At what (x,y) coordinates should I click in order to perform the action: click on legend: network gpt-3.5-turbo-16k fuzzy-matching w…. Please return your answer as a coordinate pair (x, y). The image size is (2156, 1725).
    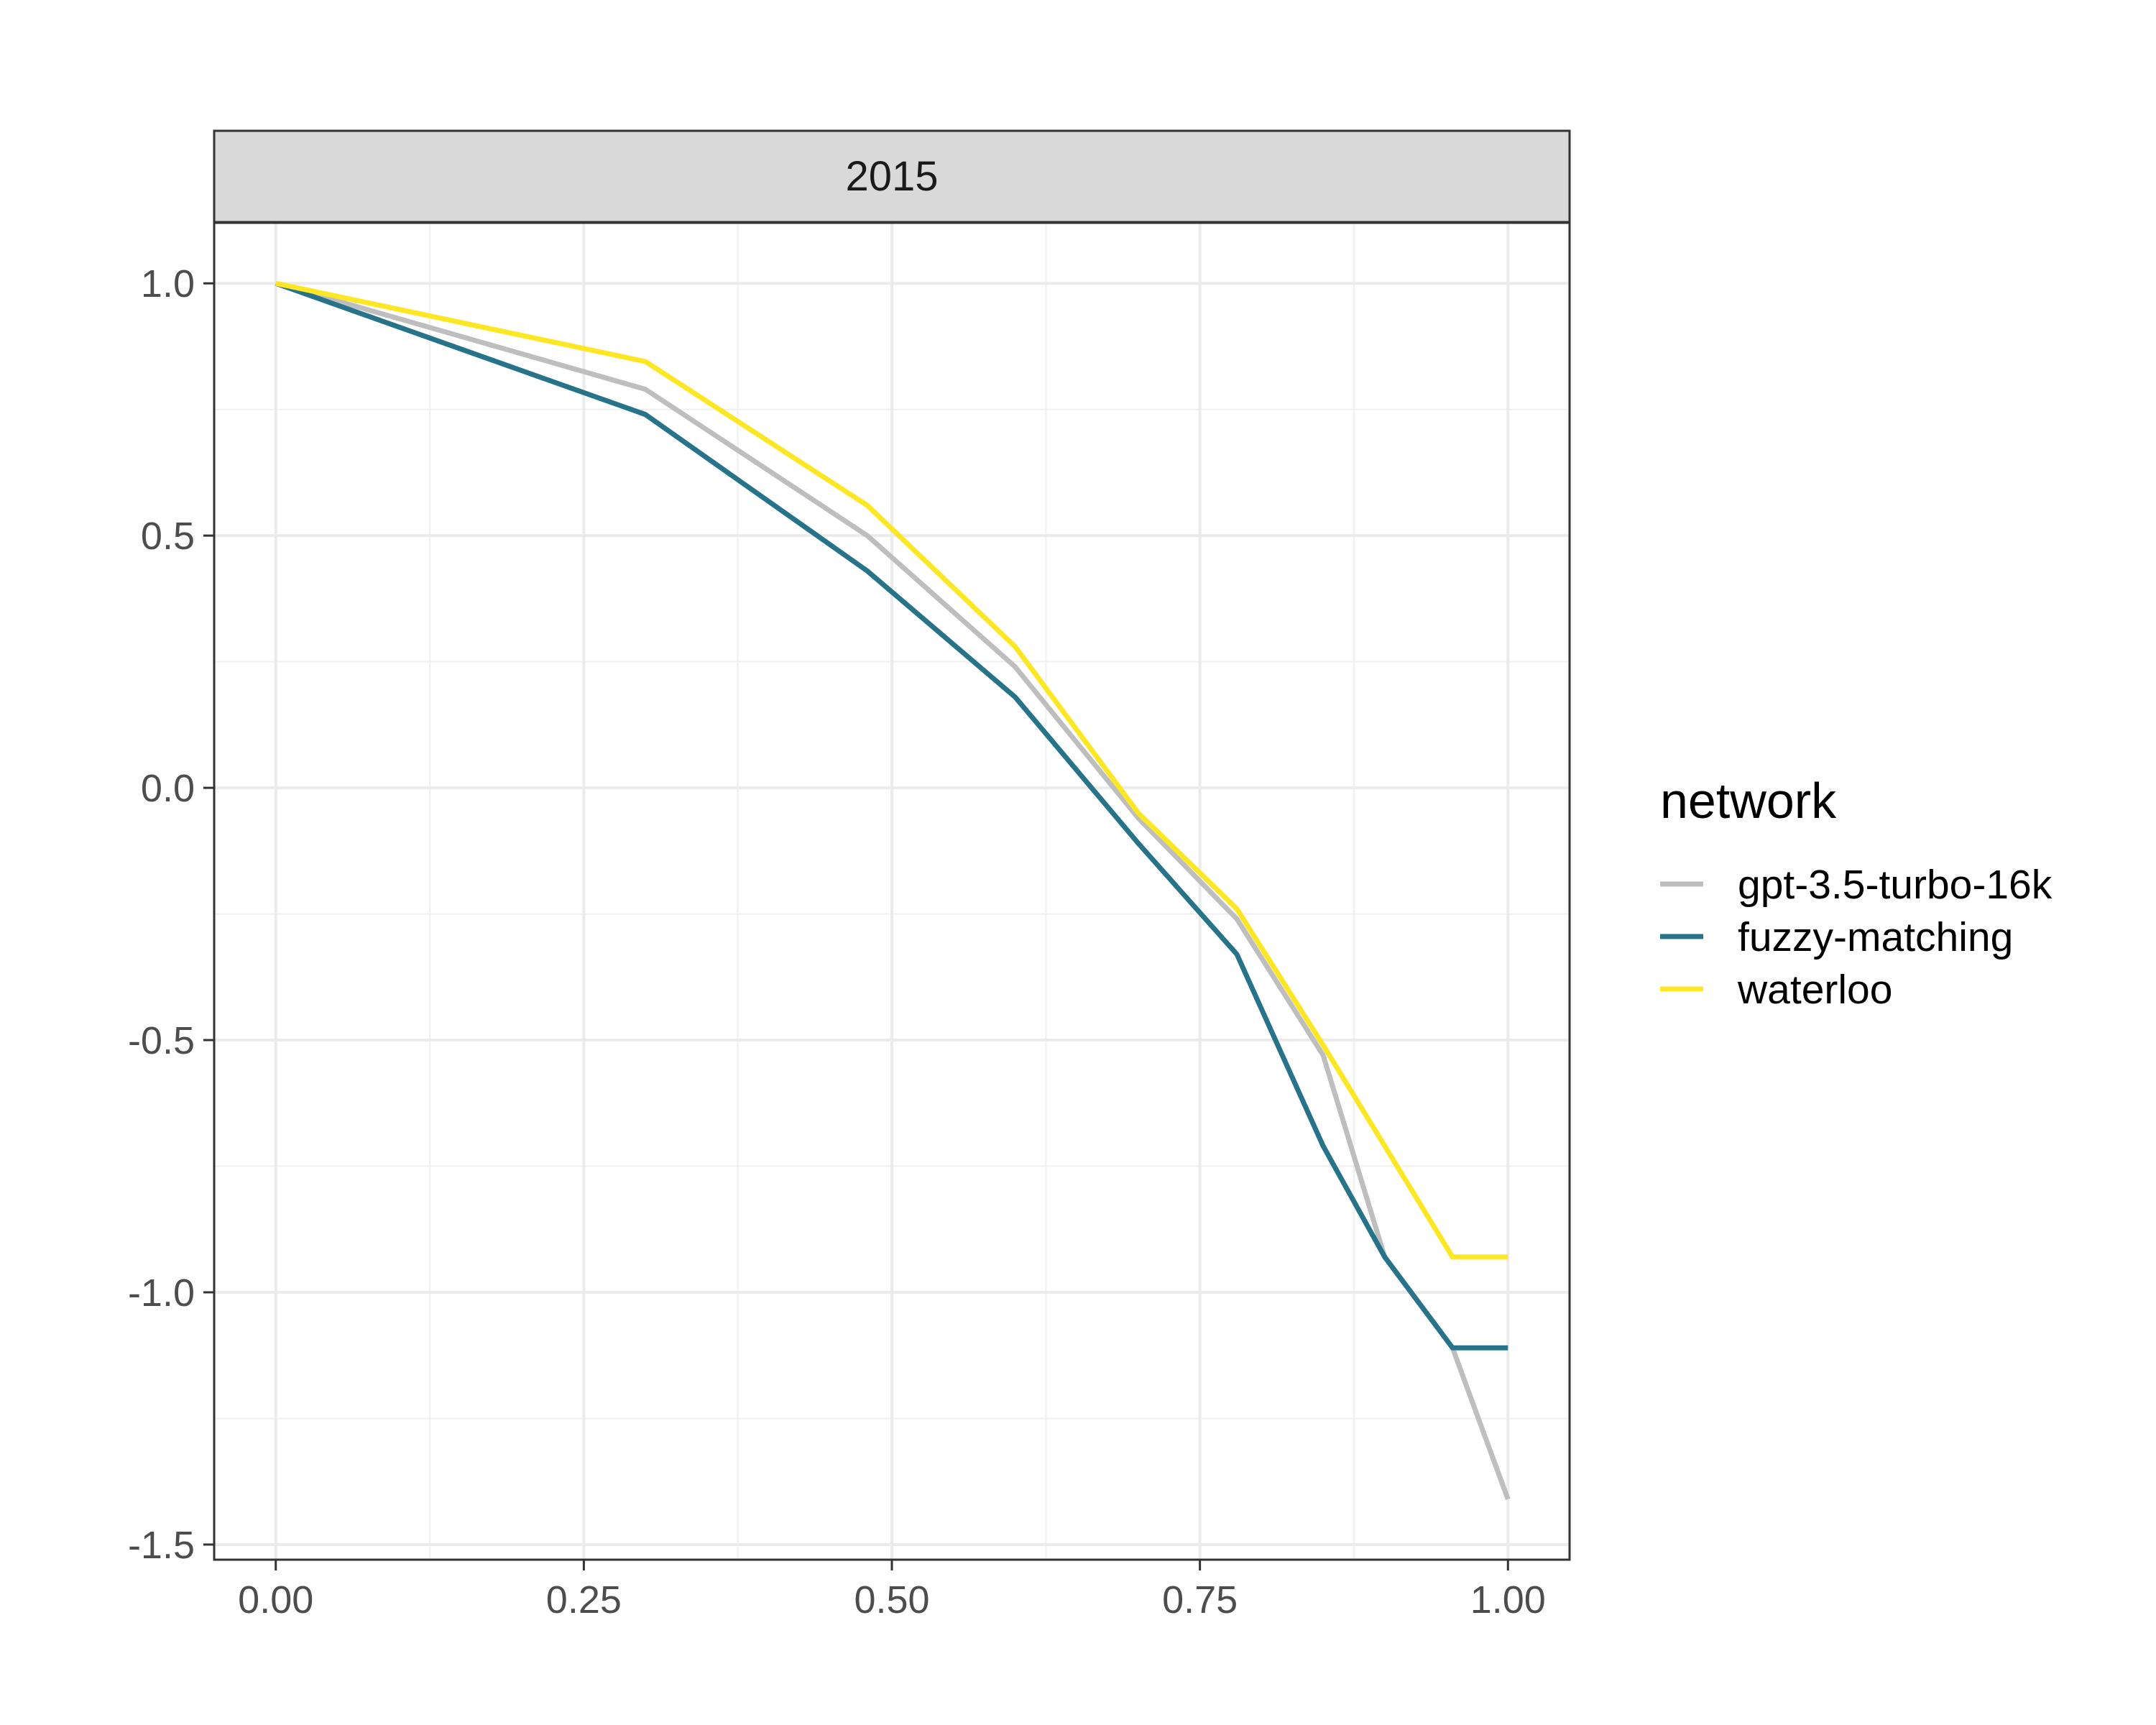
    Looking at the image, I should click on (1857, 893).